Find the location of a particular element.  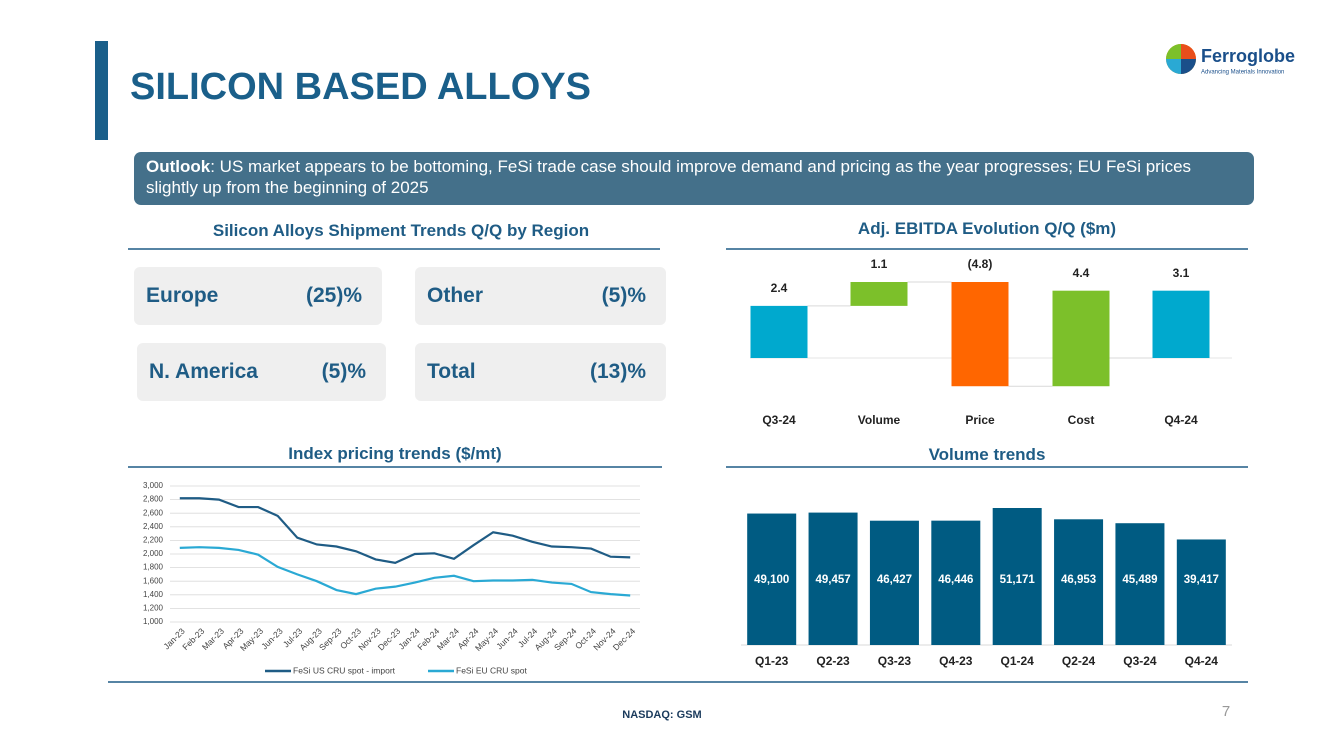

x-tick-label: Q4-23 is located at coordinates (956, 661).